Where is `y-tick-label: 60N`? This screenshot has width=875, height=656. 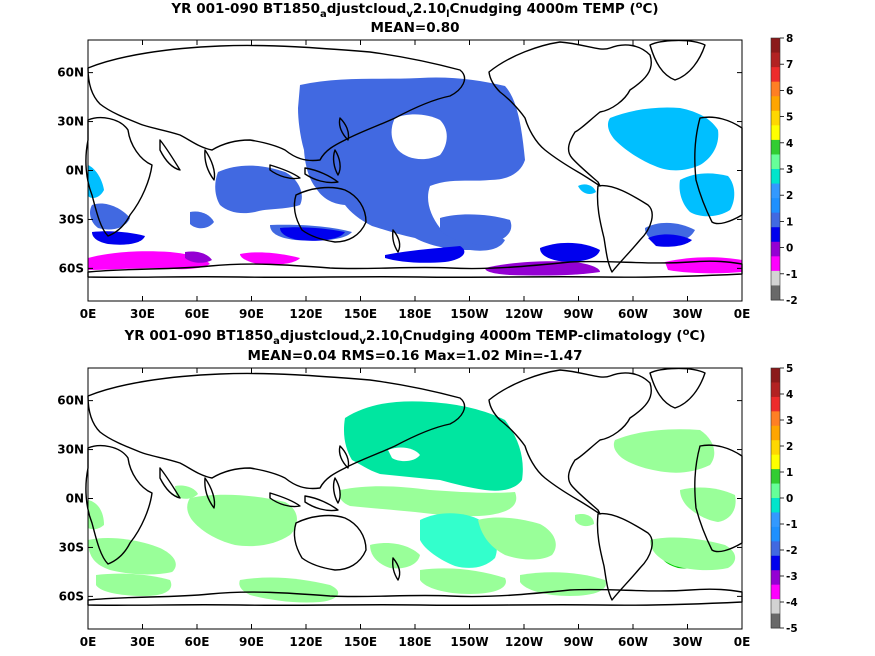
y-tick-label: 60N is located at coordinates (70, 73).